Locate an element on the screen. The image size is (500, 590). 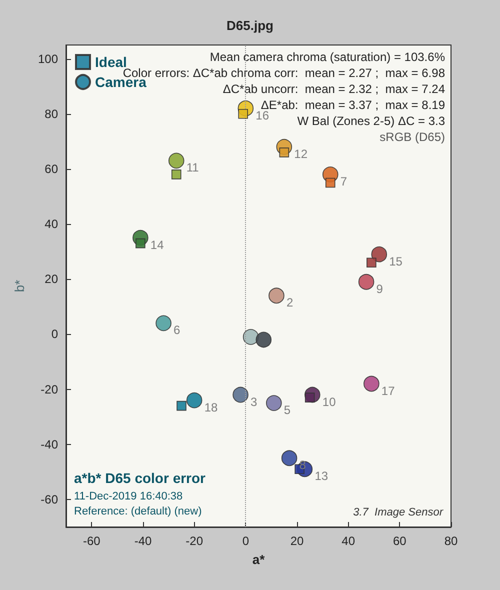
legend-label: Ideal is located at coordinates (111, 62).